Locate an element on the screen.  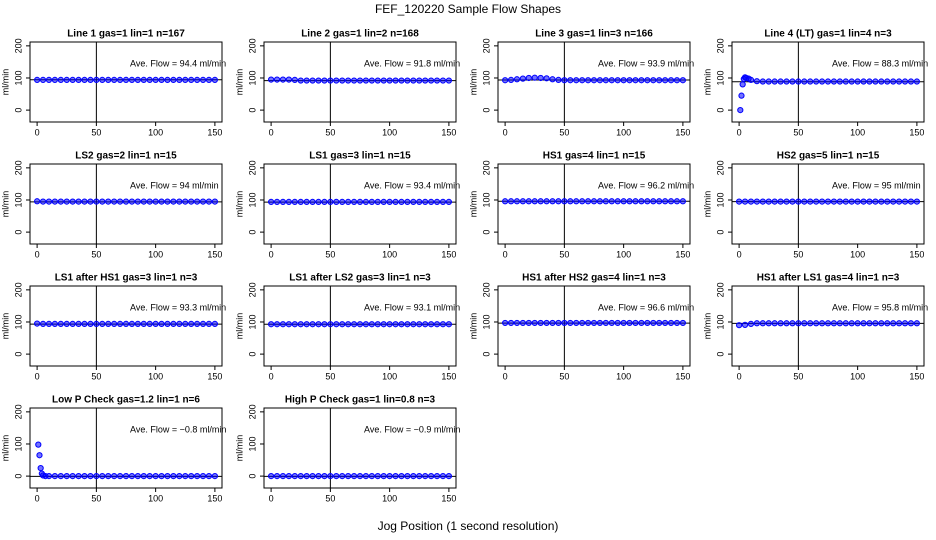
annotation: Ave. Flow = 93.3 ml/min is located at coordinates (178, 307).